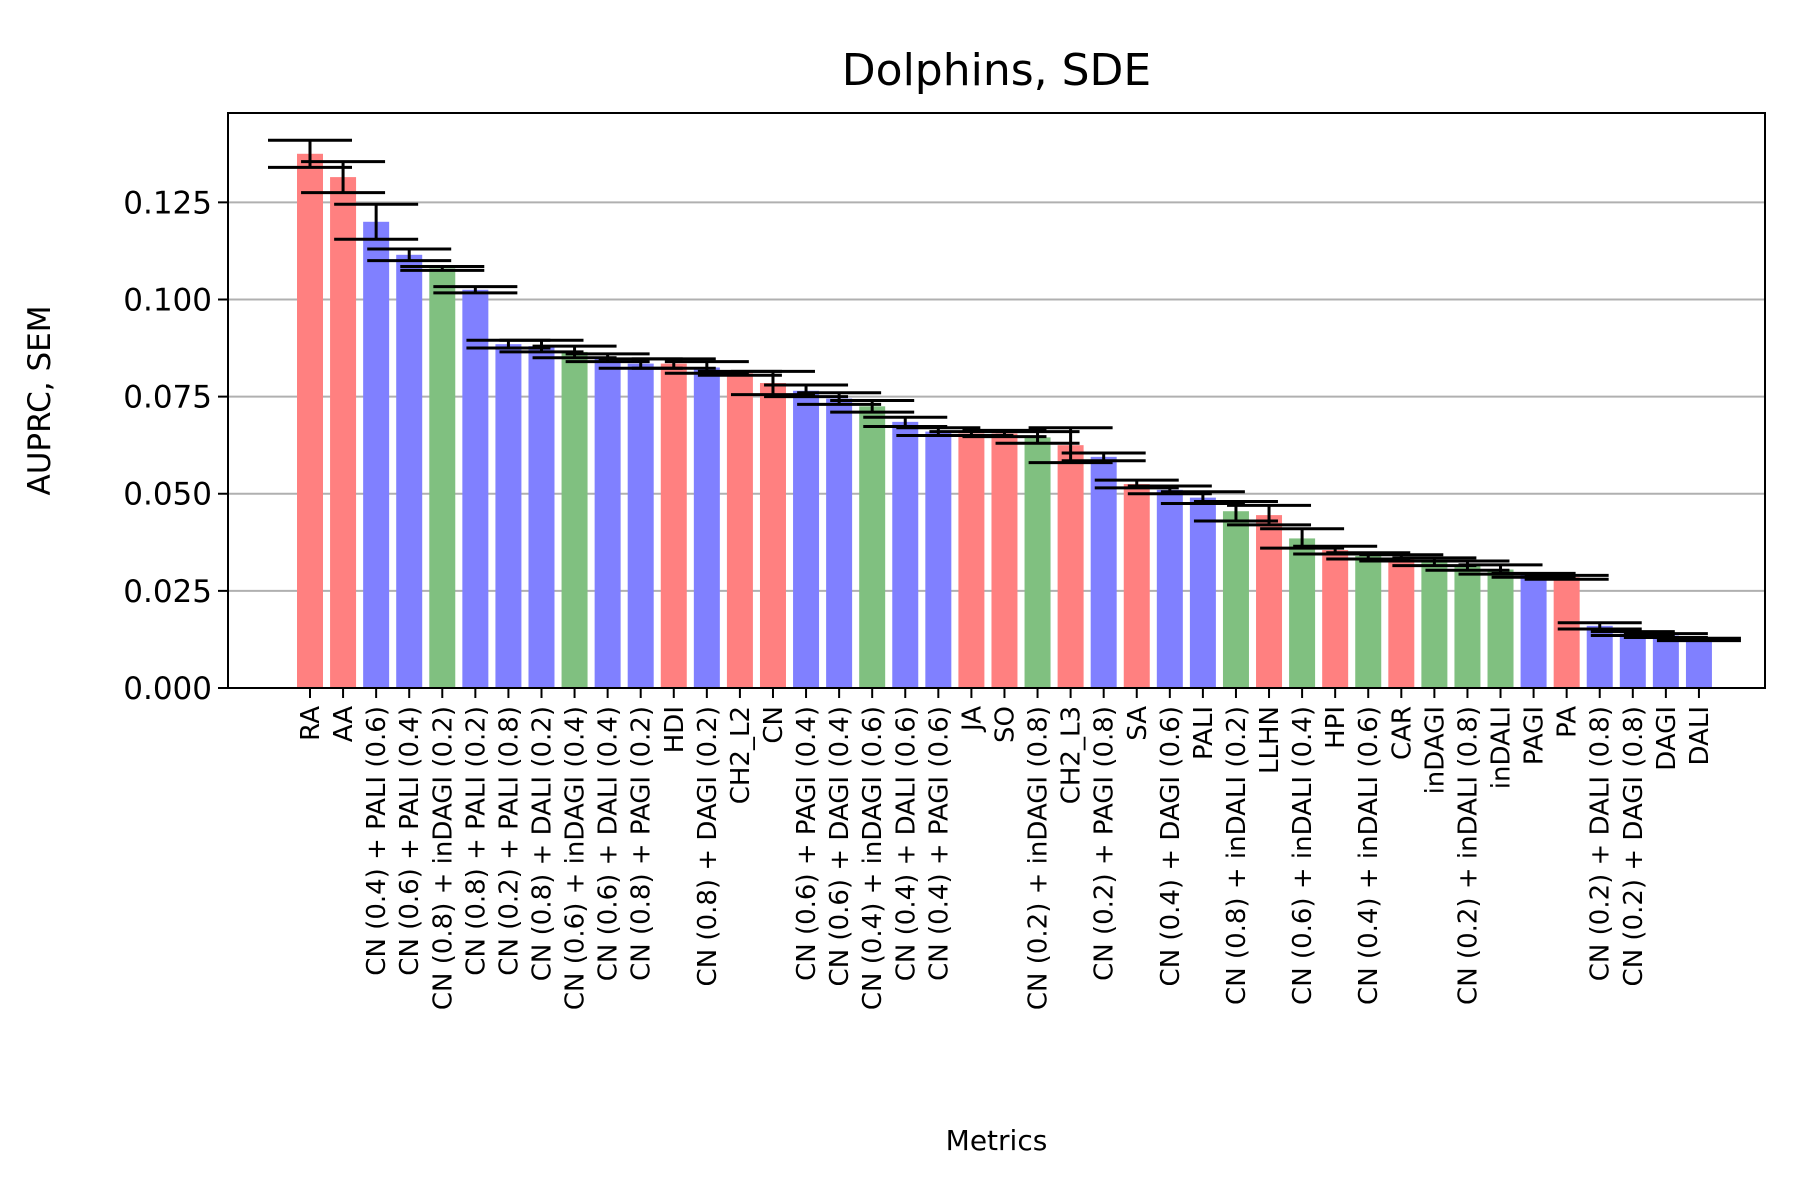 The width and height of the screenshot is (1800, 1200). Describe the element at coordinates (1634, 846) in the screenshot. I see `x-tick-label: CN (0.2) + DAGI (0.8)` at that location.